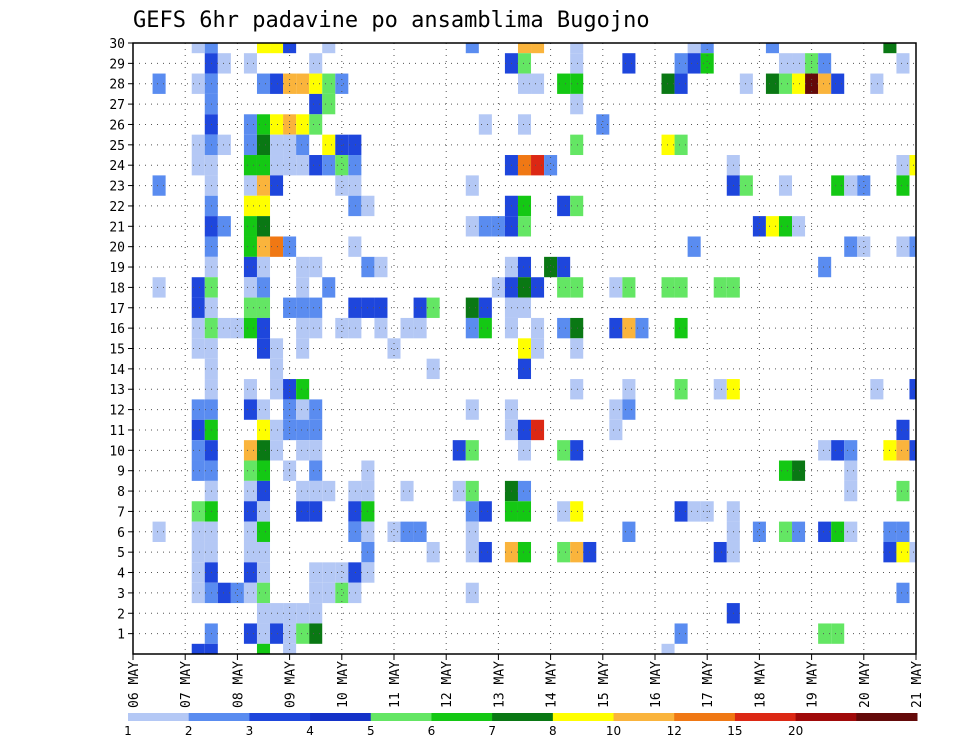 The height and width of the screenshot is (742, 960). What do you see at coordinates (395, 684) in the screenshot?
I see `x-tick-label: 11 MAY` at bounding box center [395, 684].